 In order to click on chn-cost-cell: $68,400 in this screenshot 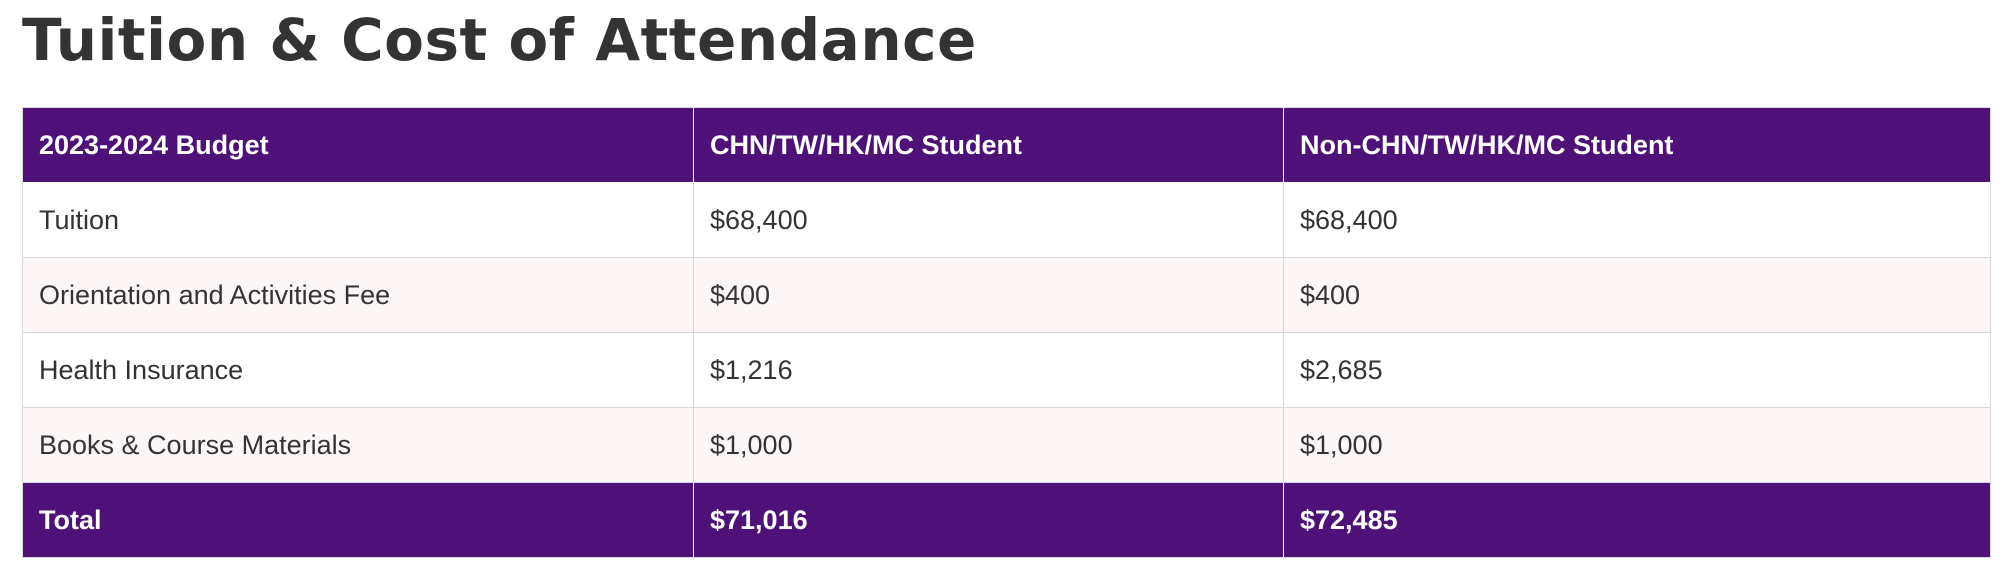, I will do `click(988, 220)`.